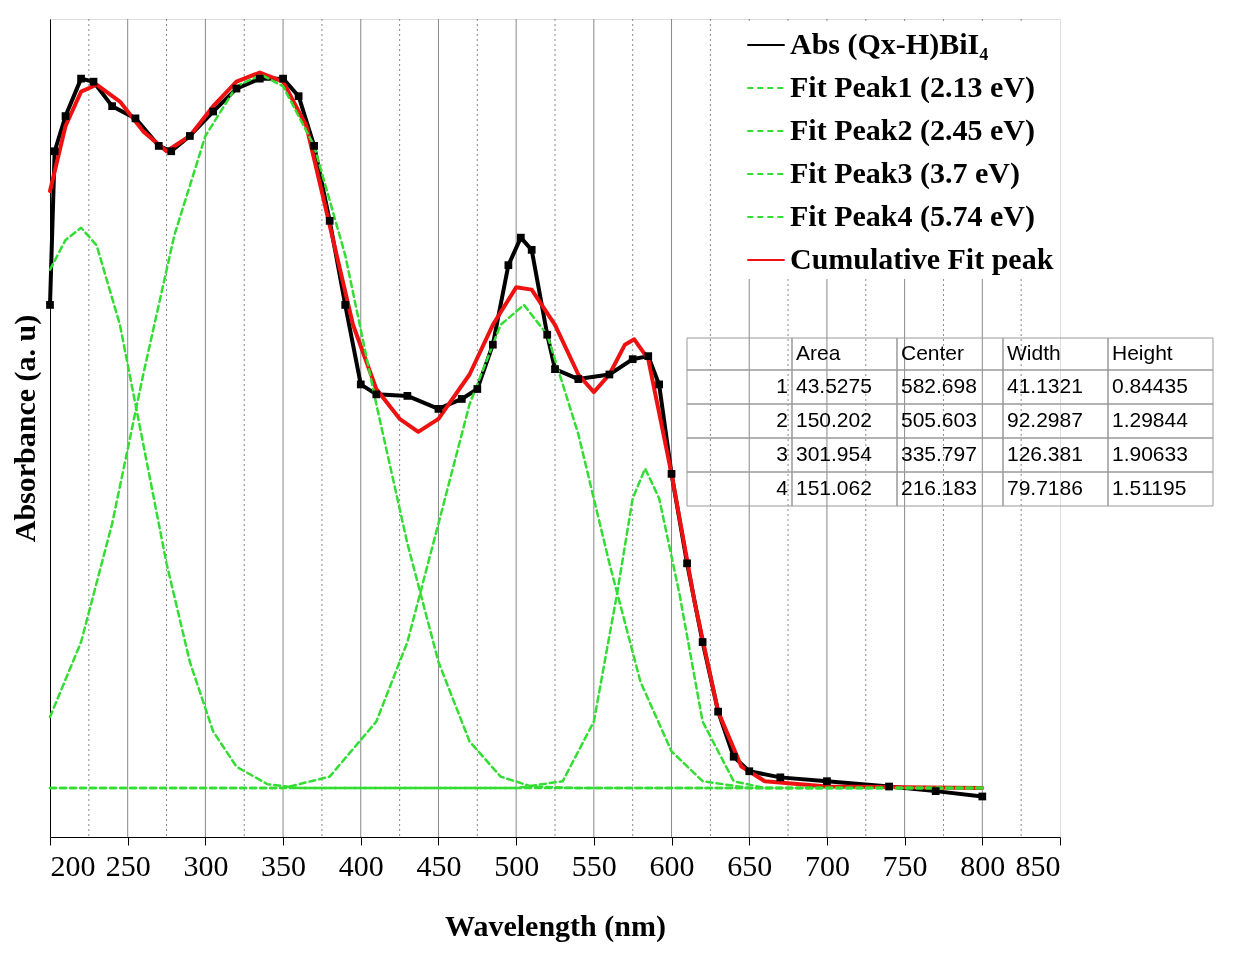  Describe the element at coordinates (672, 865) in the screenshot. I see `x-tick-label: 600` at that location.